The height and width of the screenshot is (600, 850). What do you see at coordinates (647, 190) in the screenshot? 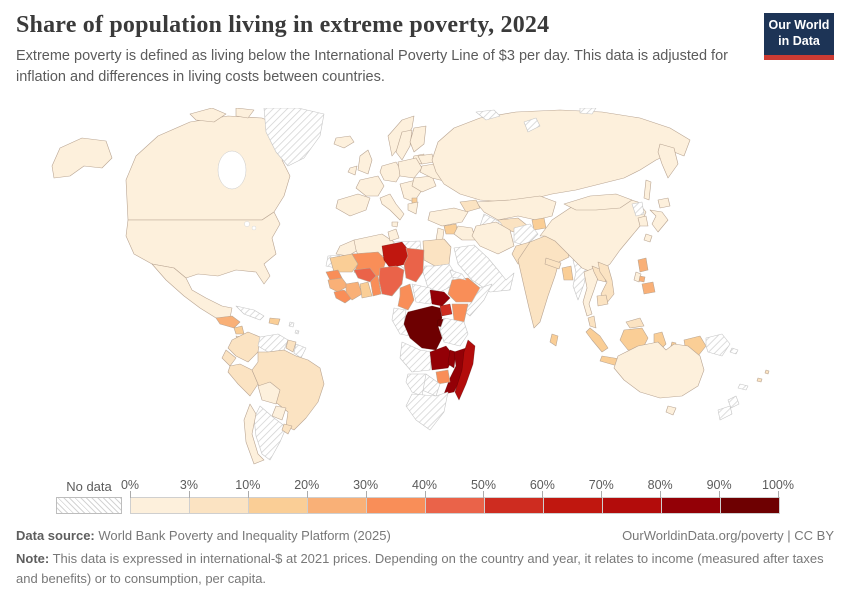
I see `country-russia-sakhalin` at bounding box center [647, 190].